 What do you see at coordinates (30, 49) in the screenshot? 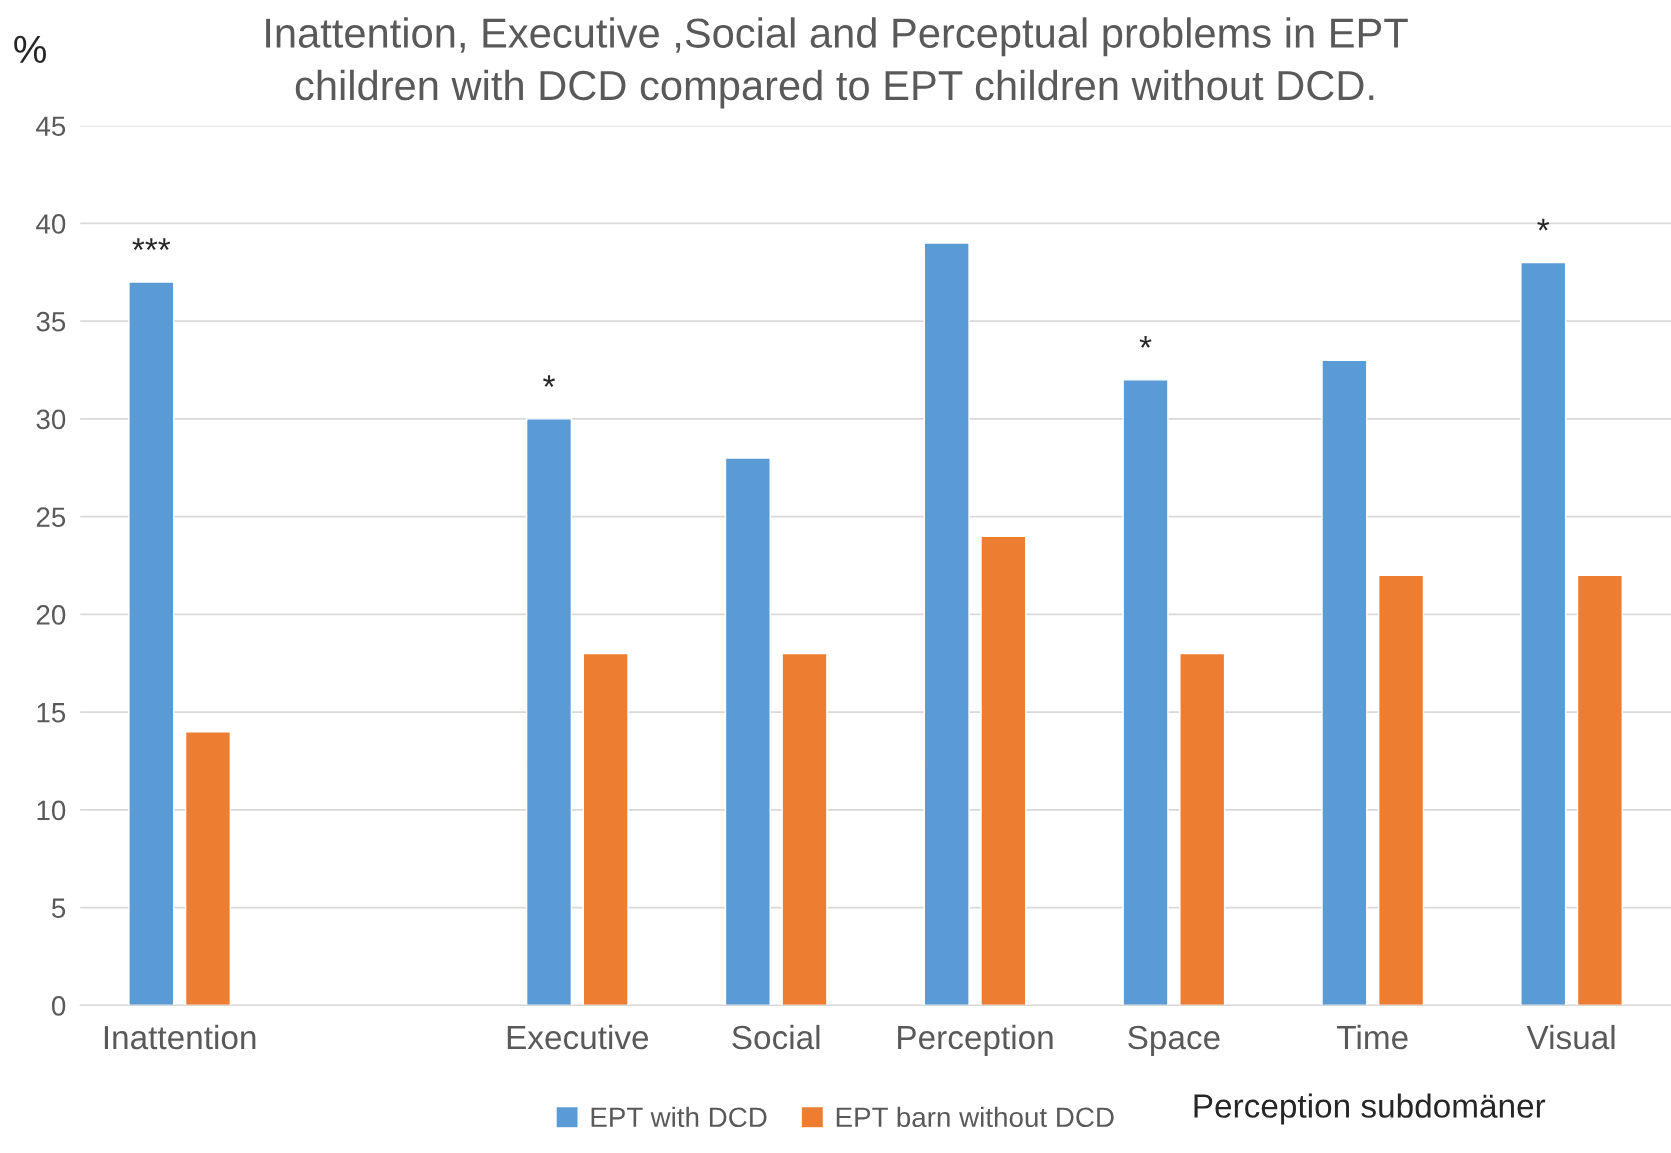
I see `y-axis-title: %` at bounding box center [30, 49].